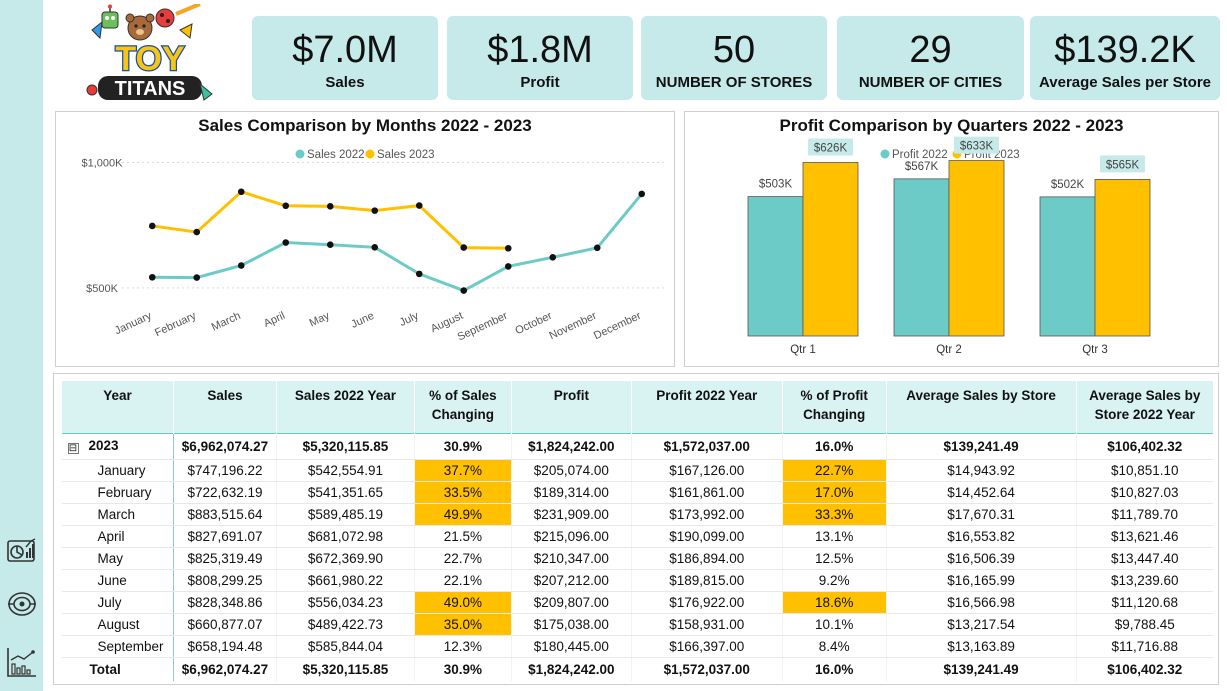 The image size is (1227, 691). I want to click on total-cell: $1,824,242.00, so click(571, 668).